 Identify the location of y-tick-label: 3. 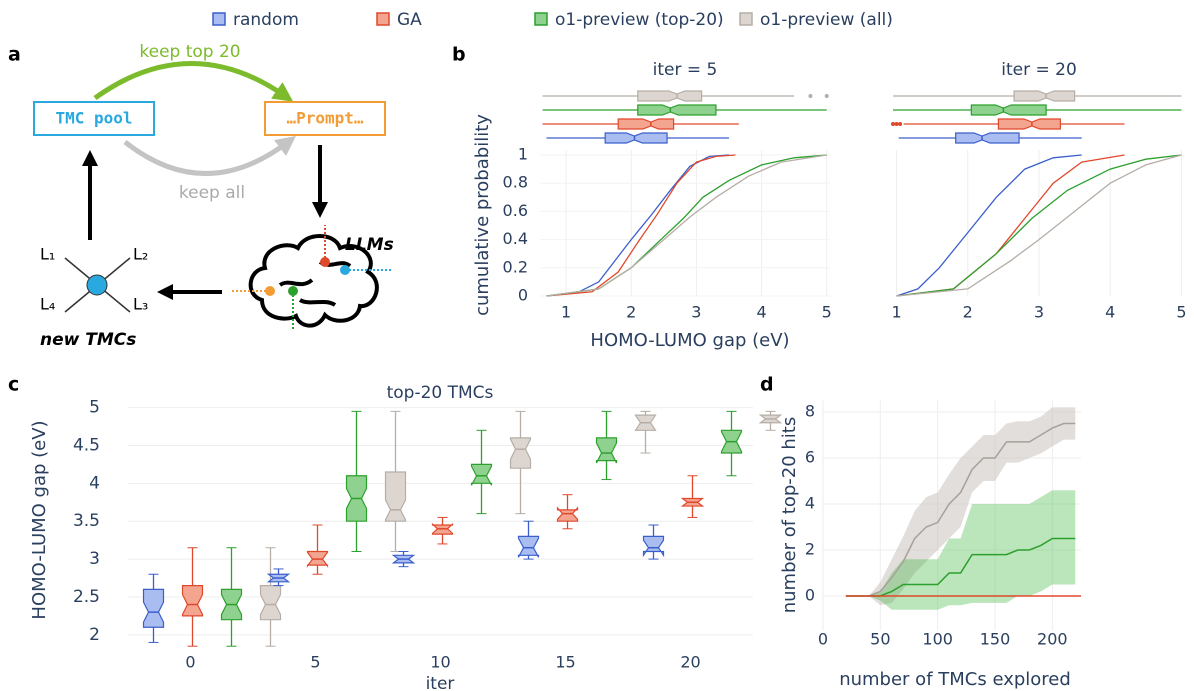
(94, 559).